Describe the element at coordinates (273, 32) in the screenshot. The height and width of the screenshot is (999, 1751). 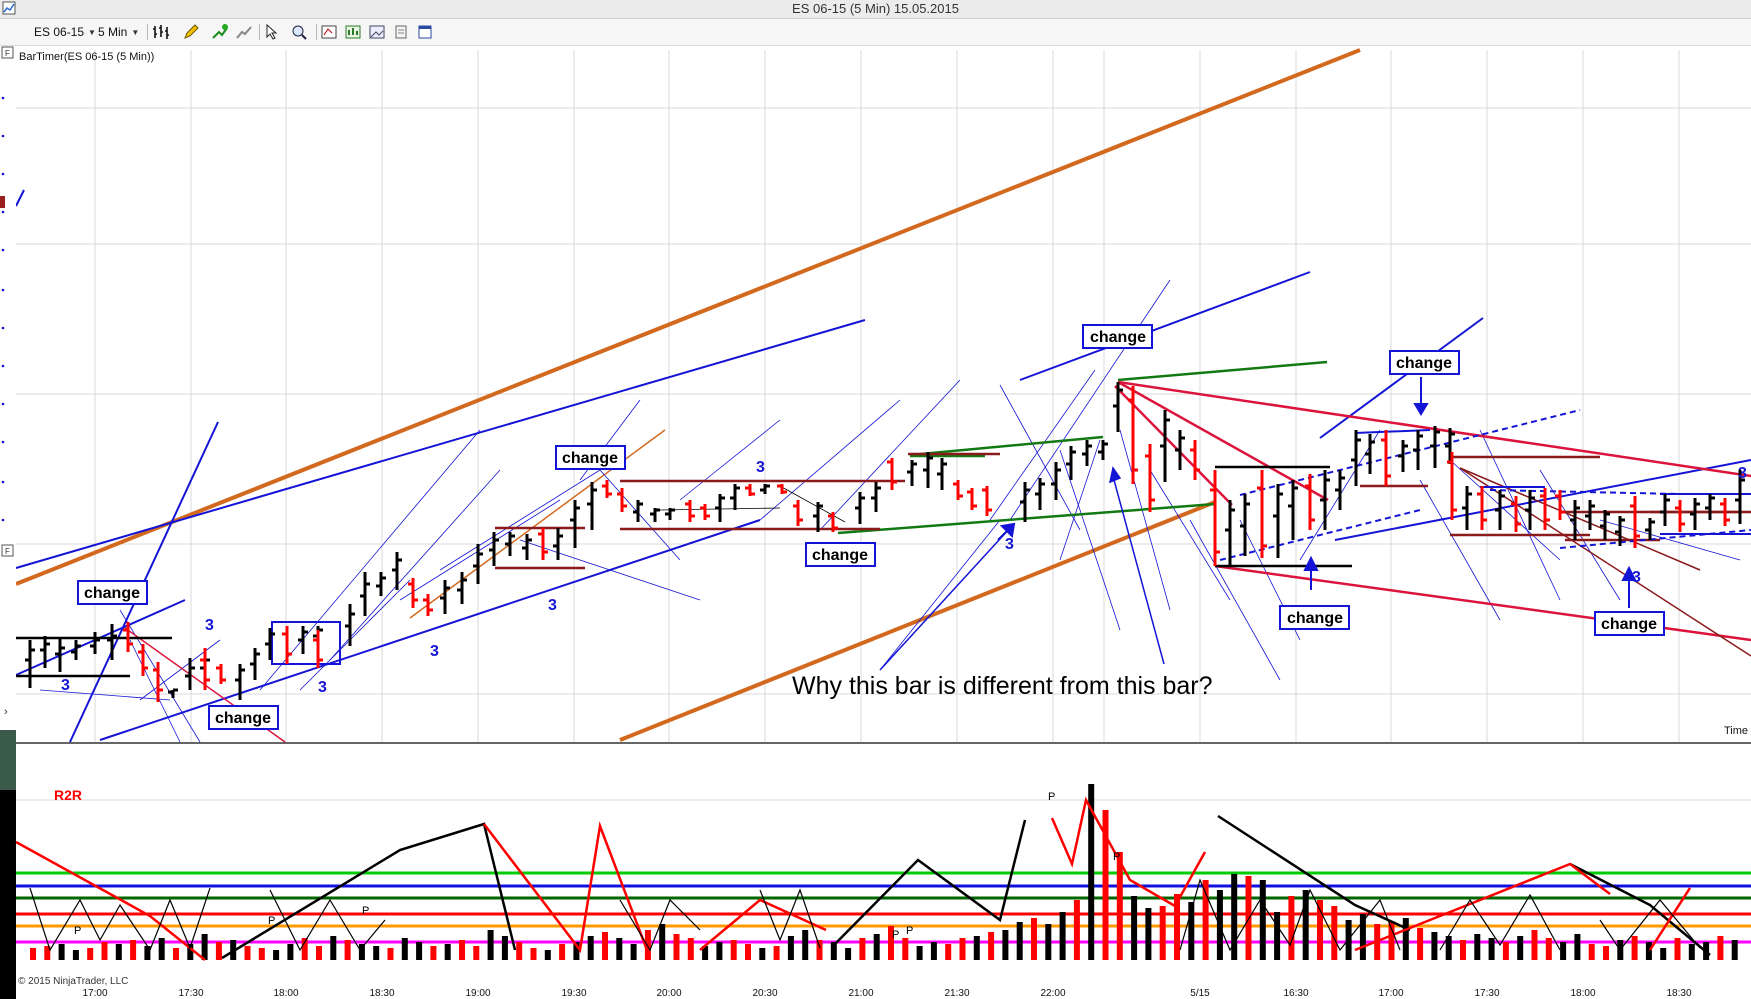
I see `cursor-icon` at that location.